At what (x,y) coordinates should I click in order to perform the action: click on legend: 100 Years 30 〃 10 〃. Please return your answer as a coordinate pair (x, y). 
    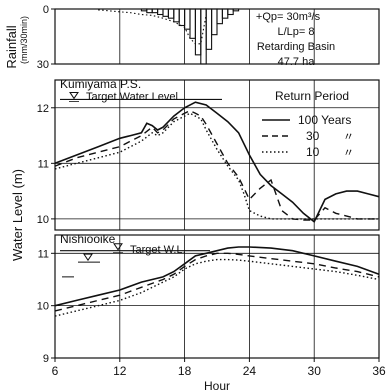
    Looking at the image, I should click on (308, 136).